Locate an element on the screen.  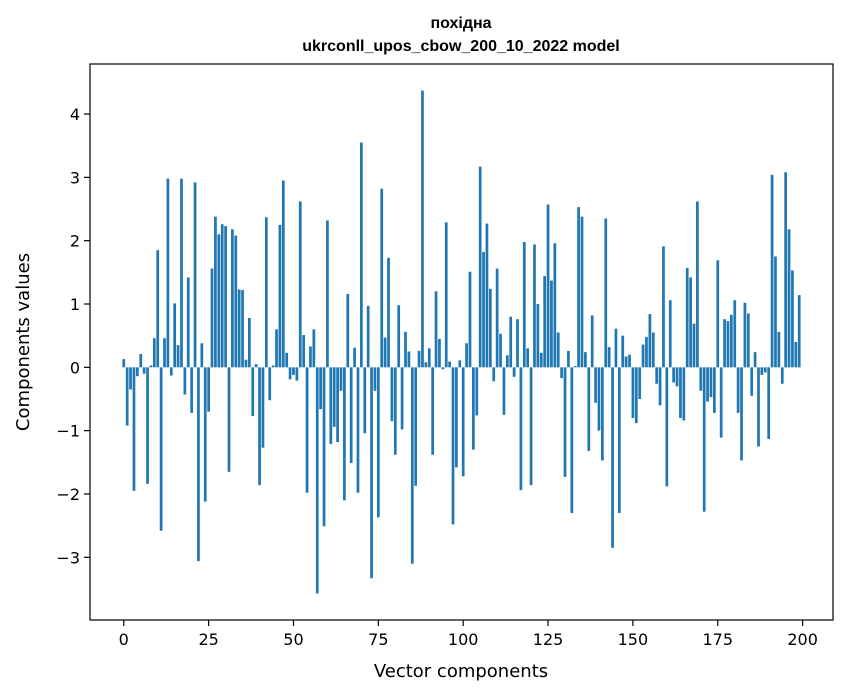
y-tick-label: 2 is located at coordinates (75, 241).